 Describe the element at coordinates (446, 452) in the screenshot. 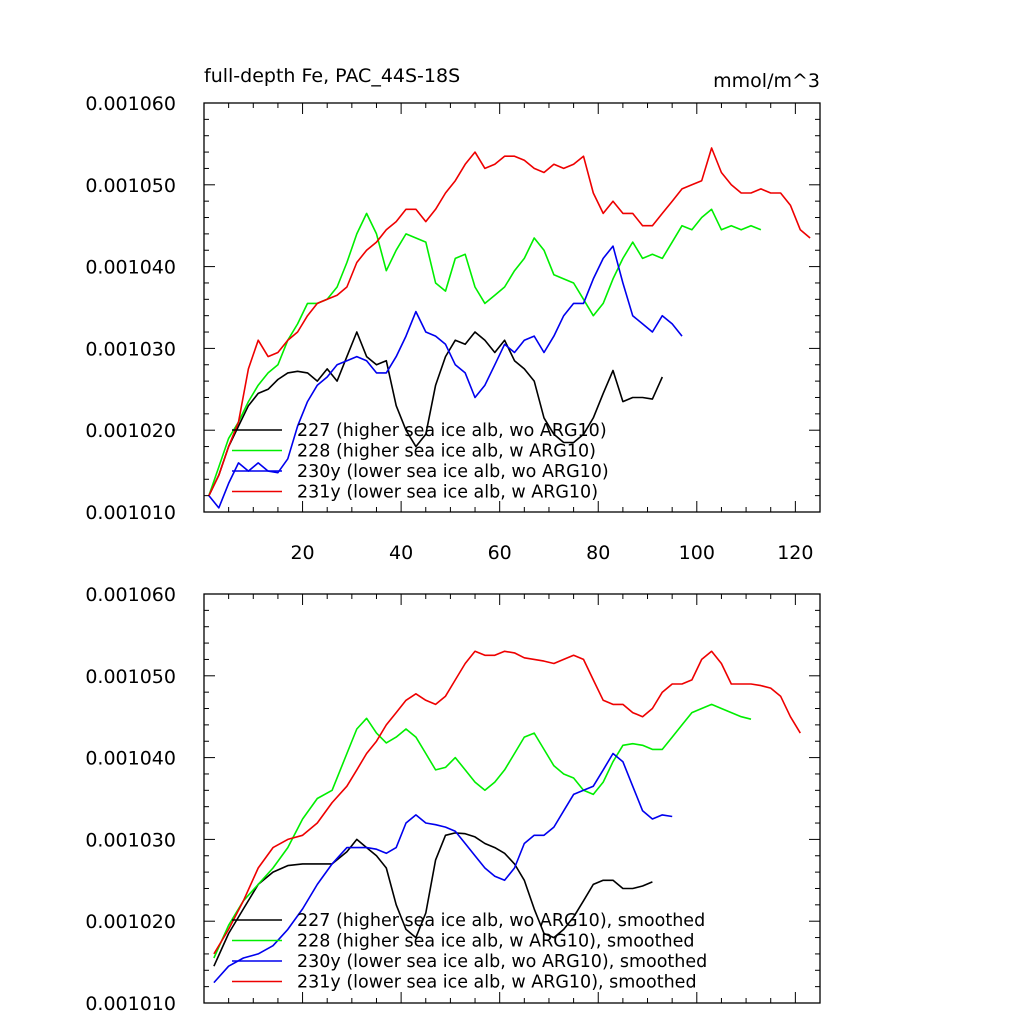

I see `legend-entry-1: 228 (higher sea ice alb, w ARG10)` at that location.